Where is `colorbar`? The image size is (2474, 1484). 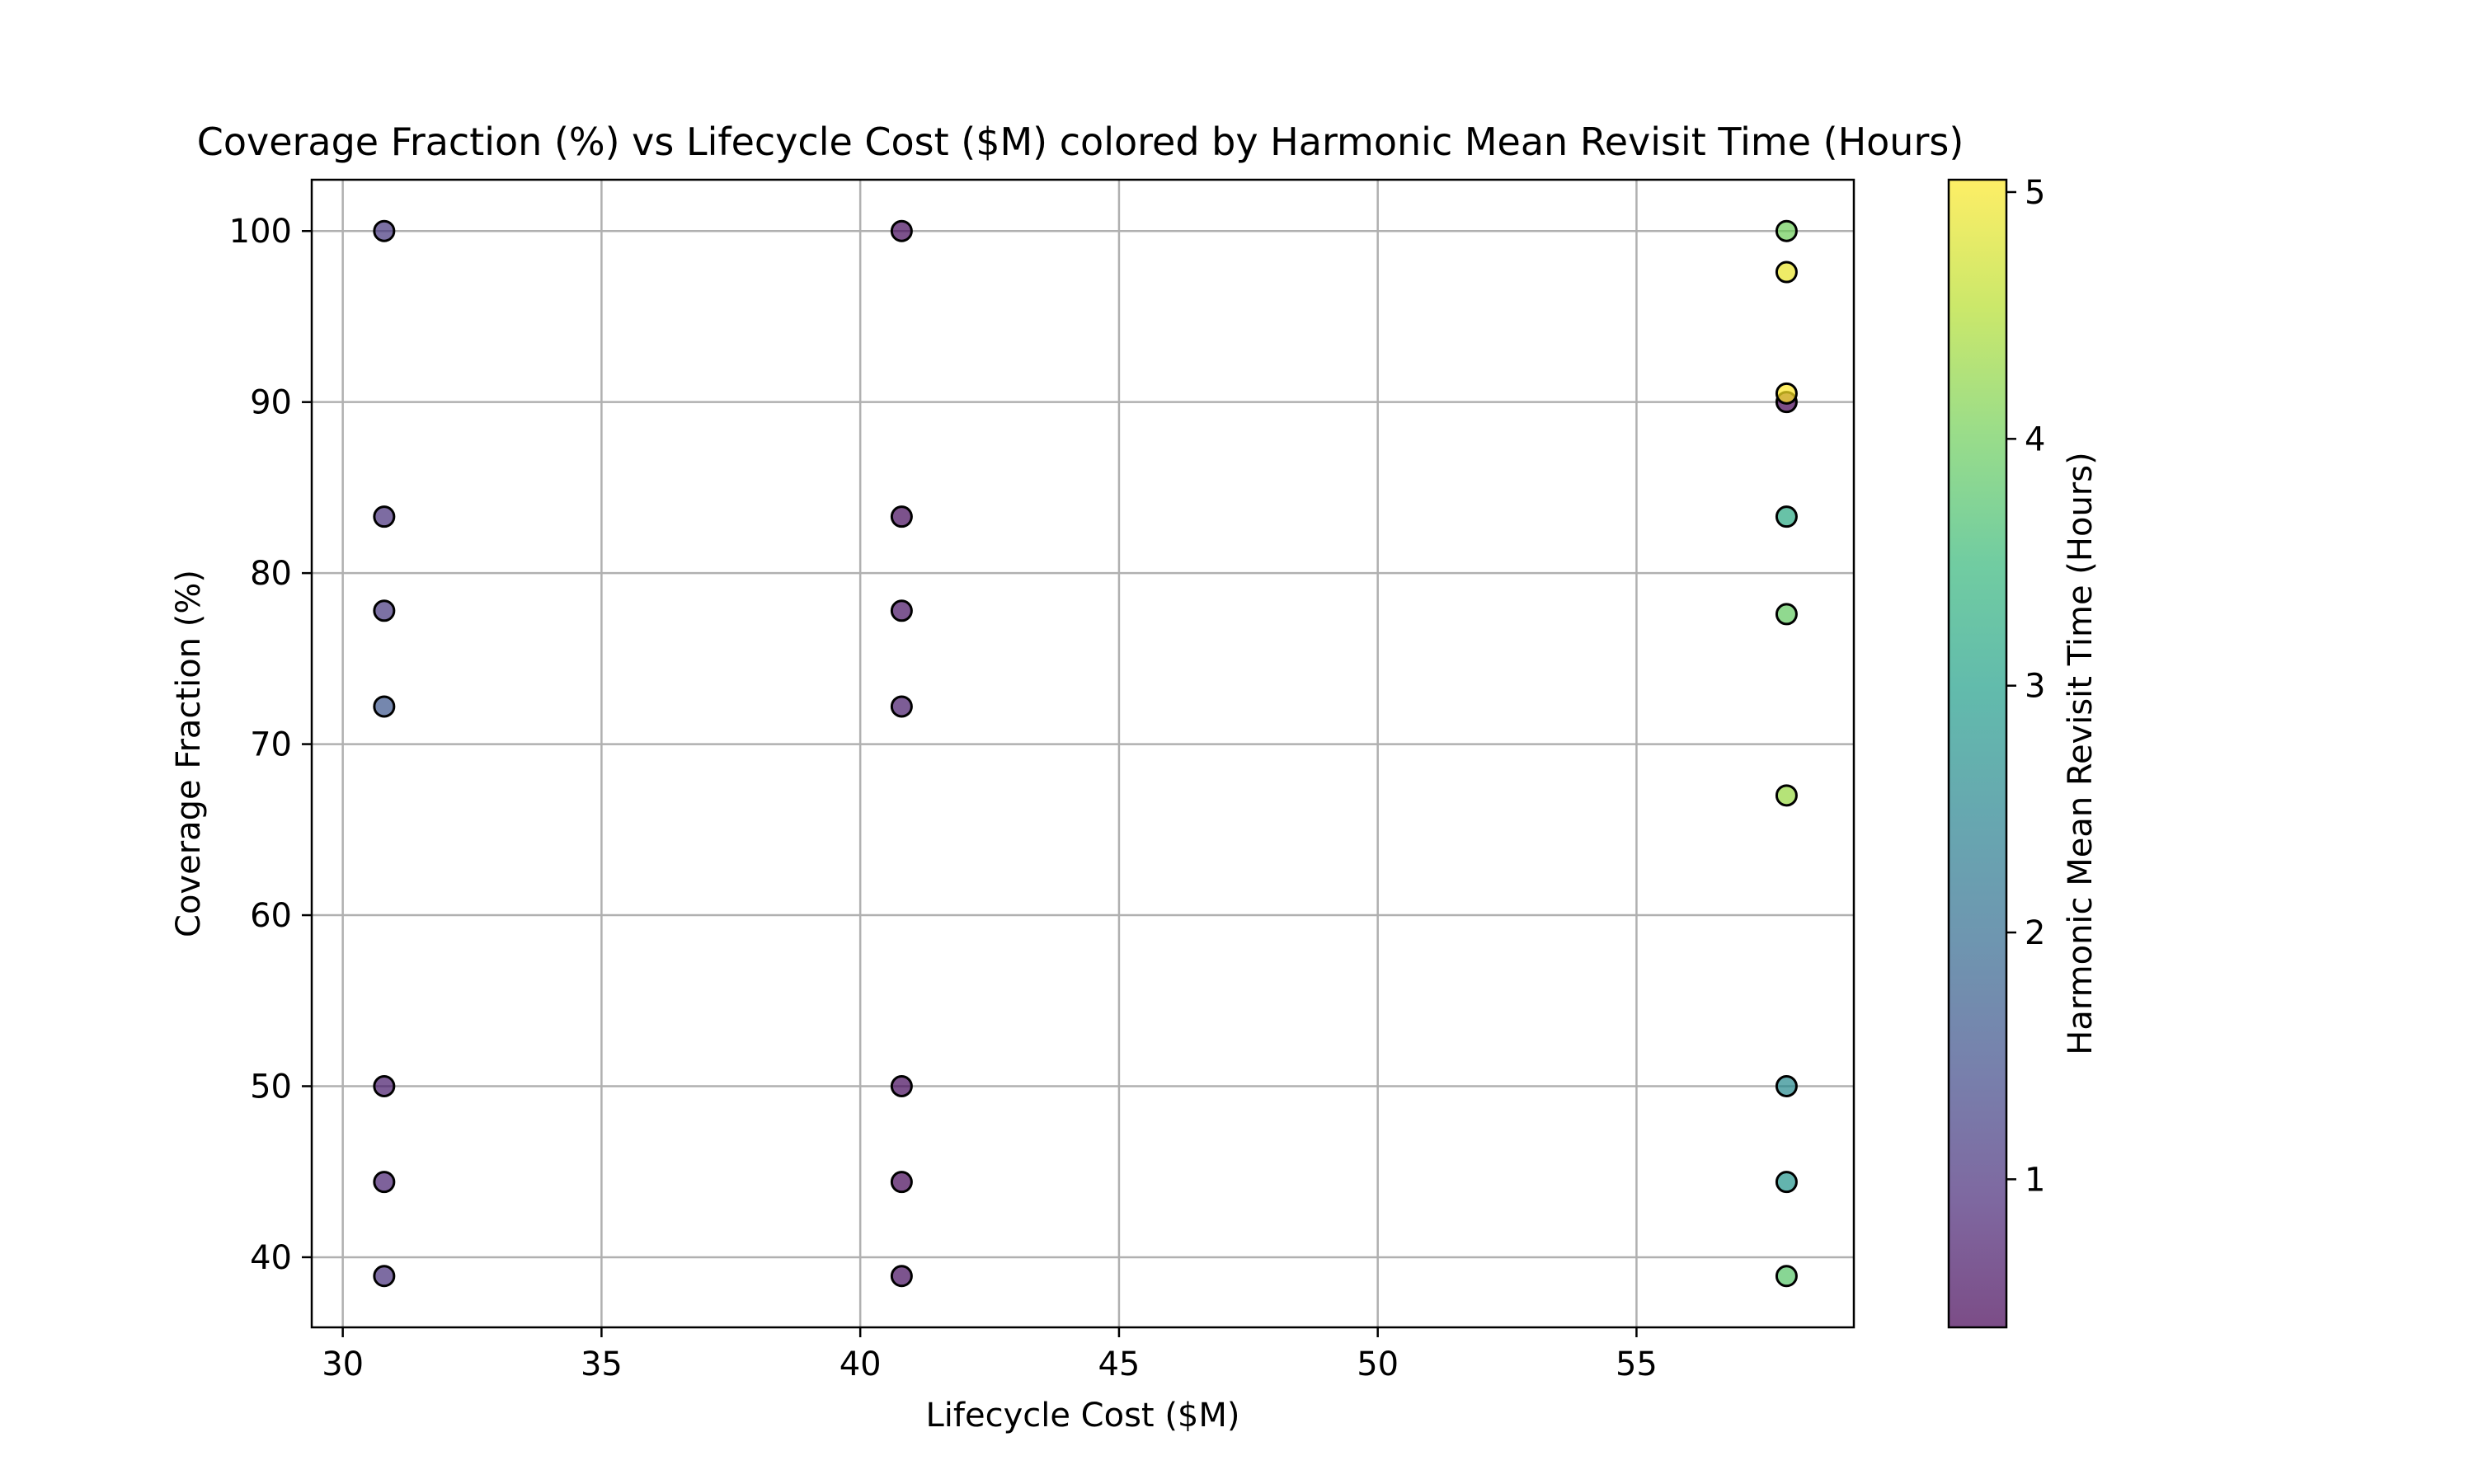 colorbar is located at coordinates (1977, 753).